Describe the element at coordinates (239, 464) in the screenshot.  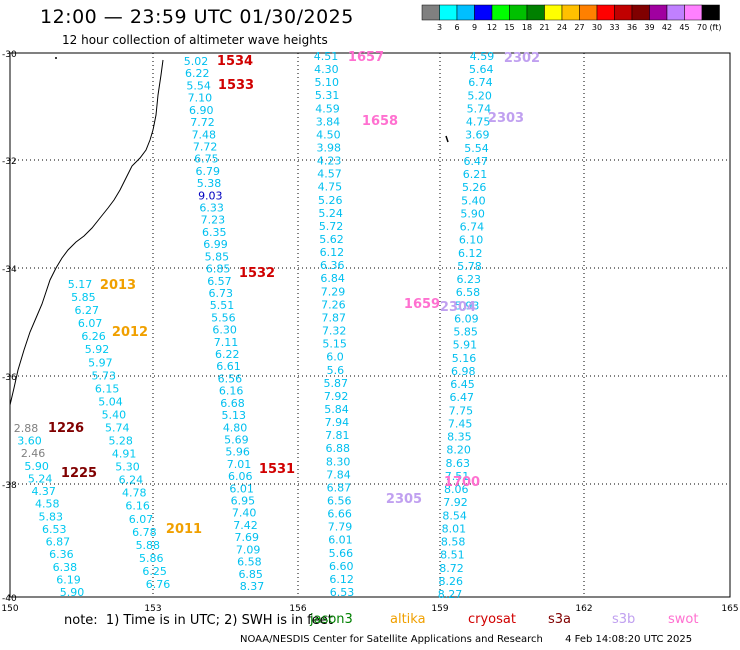
I see `swh-value: 7.01` at that location.